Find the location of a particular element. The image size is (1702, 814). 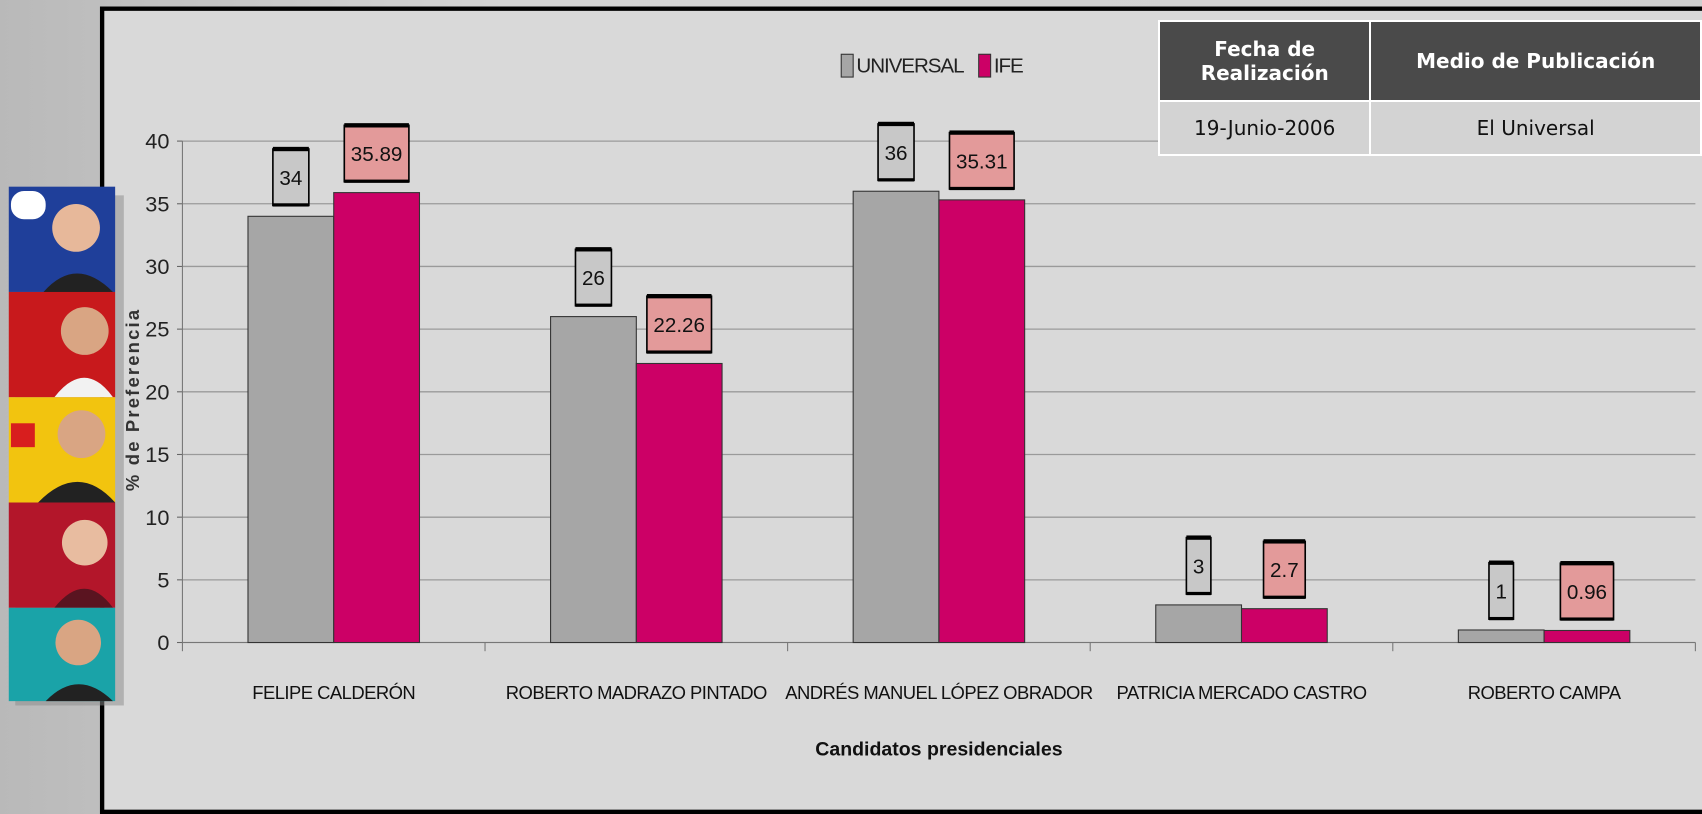

y-tick-label: 5 is located at coordinates (163, 579).